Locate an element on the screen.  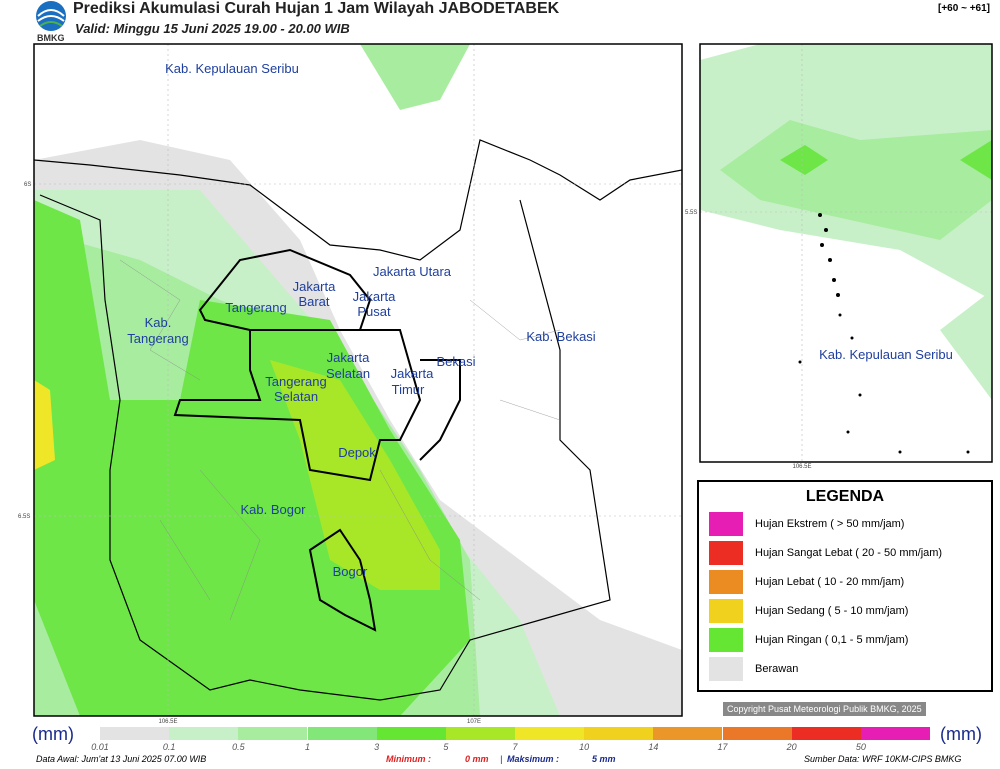
colorbar-tick: 5 is located at coordinates (446, 747).